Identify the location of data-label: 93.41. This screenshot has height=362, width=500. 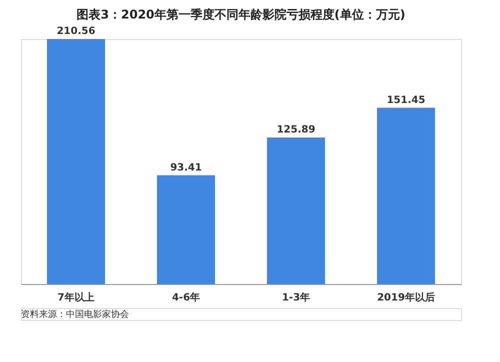
(186, 168).